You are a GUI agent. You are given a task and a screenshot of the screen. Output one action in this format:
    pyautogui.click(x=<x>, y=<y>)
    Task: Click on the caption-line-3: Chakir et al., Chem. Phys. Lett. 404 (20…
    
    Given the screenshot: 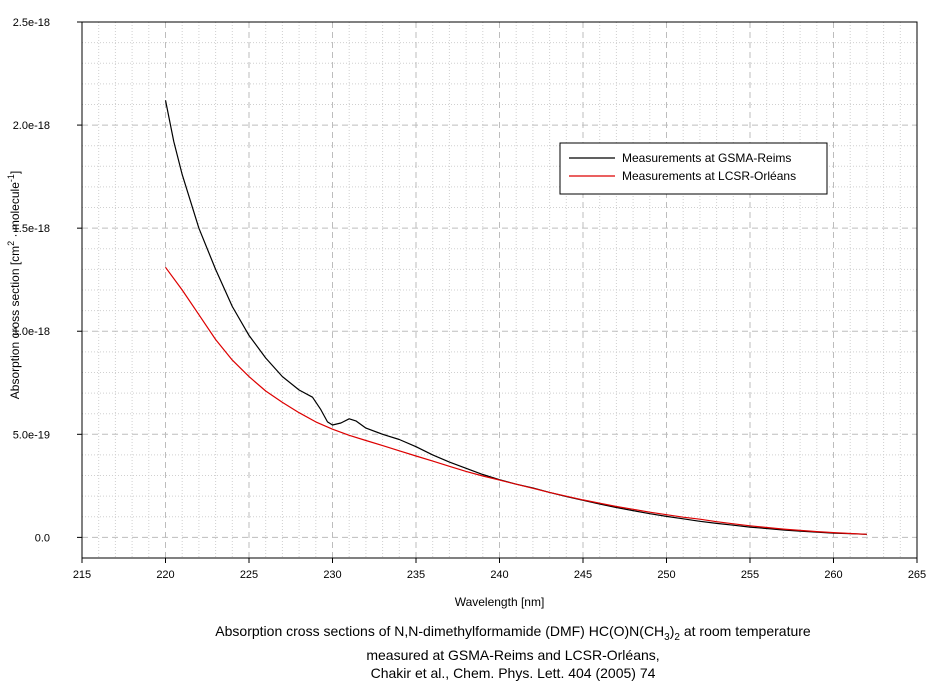 What is the action you would take?
    pyautogui.click(x=513, y=673)
    